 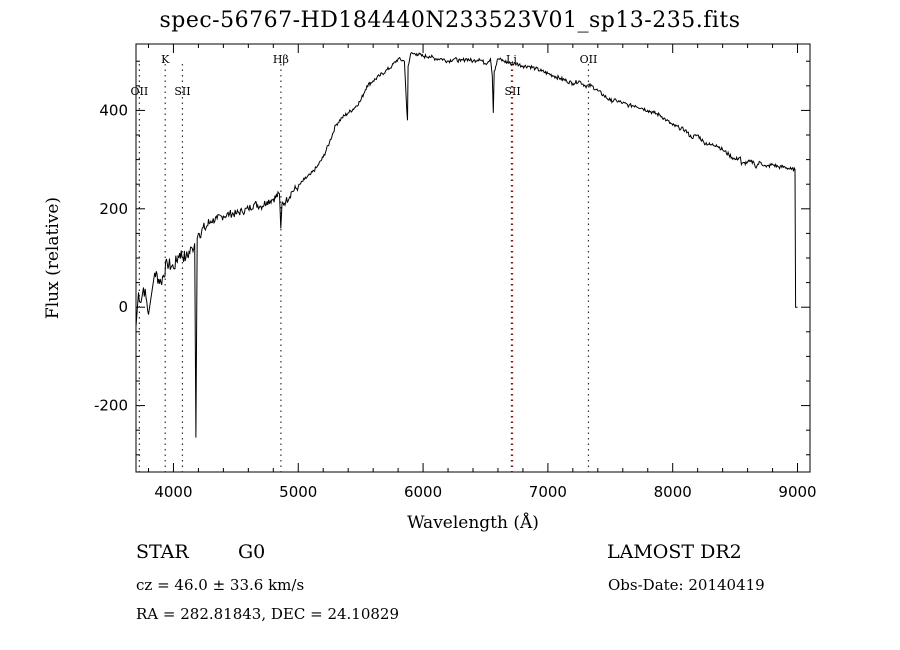 I want to click on x-tick-label: 8000, so click(x=673, y=492).